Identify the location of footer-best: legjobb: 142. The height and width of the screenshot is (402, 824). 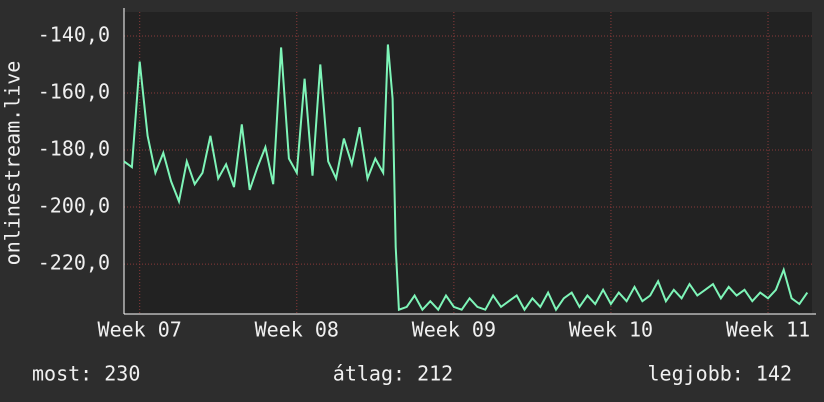
(720, 374).